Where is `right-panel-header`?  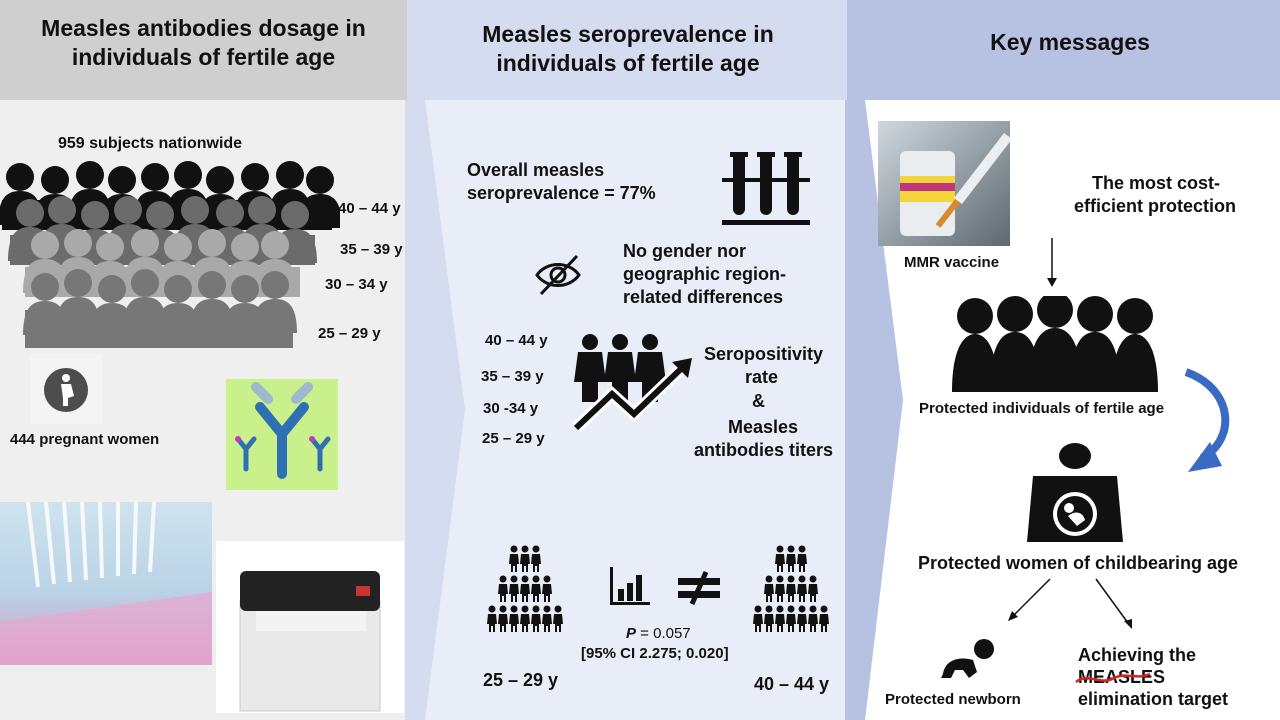 right-panel-header is located at coordinates (1063, 50).